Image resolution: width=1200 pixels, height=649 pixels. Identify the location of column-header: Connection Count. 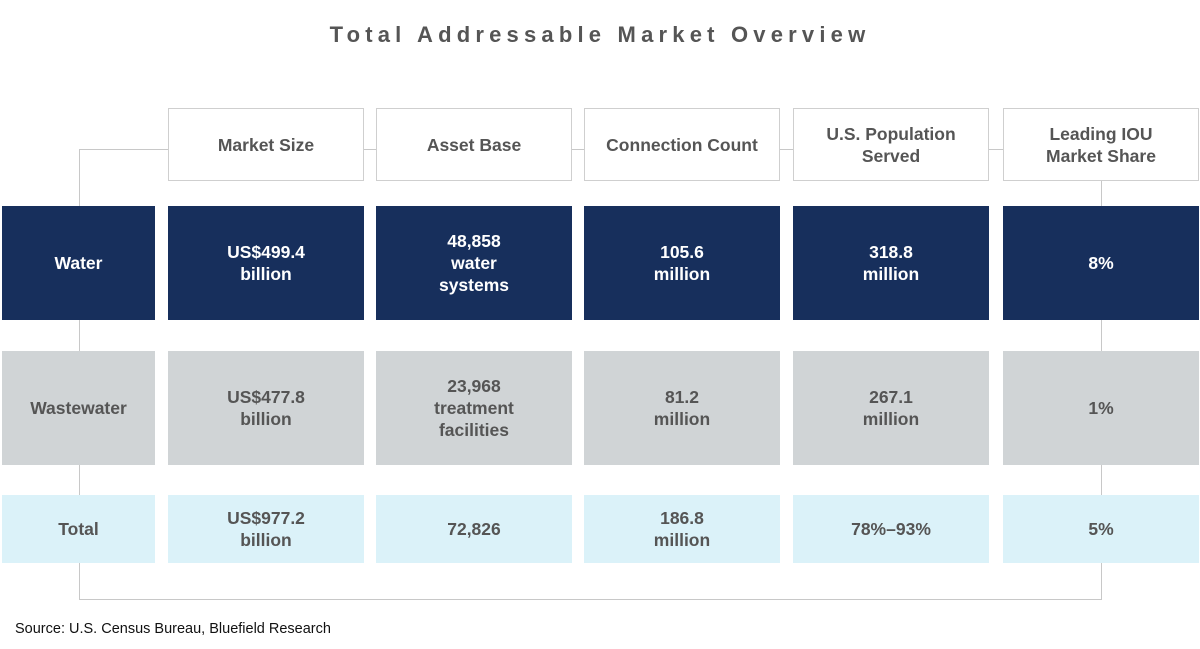
(682, 144).